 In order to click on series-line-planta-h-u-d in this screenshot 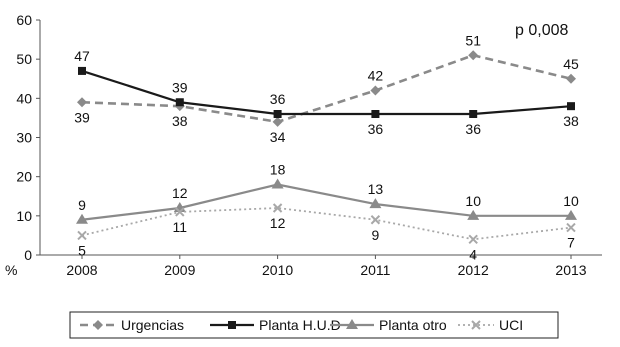, I will do `click(326, 92)`.